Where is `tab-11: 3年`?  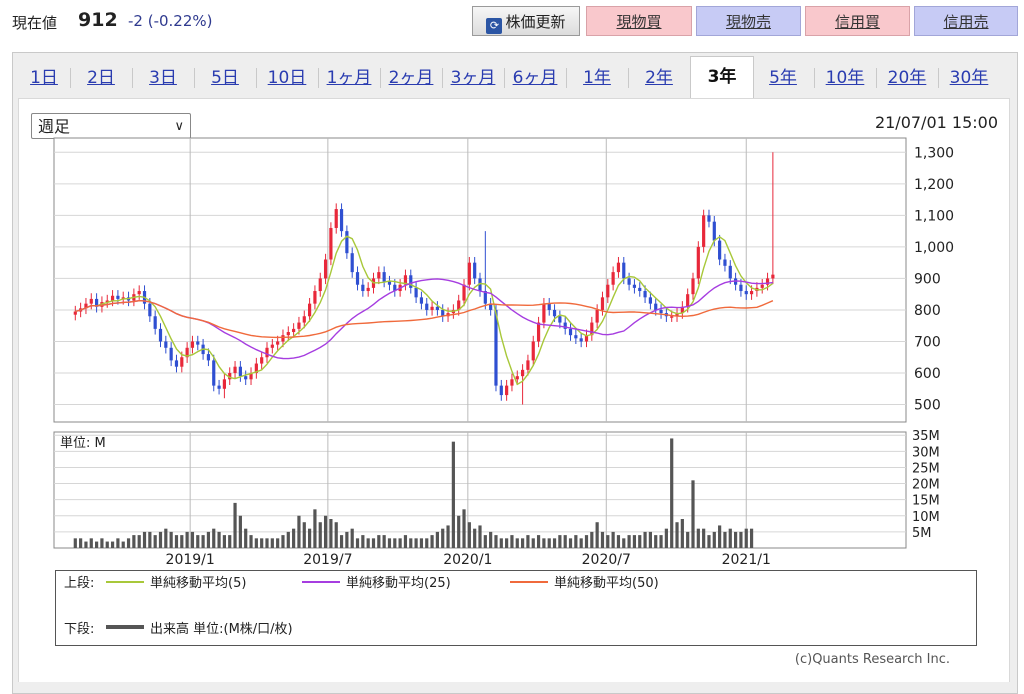
tab-11: 3年 is located at coordinates (722, 78).